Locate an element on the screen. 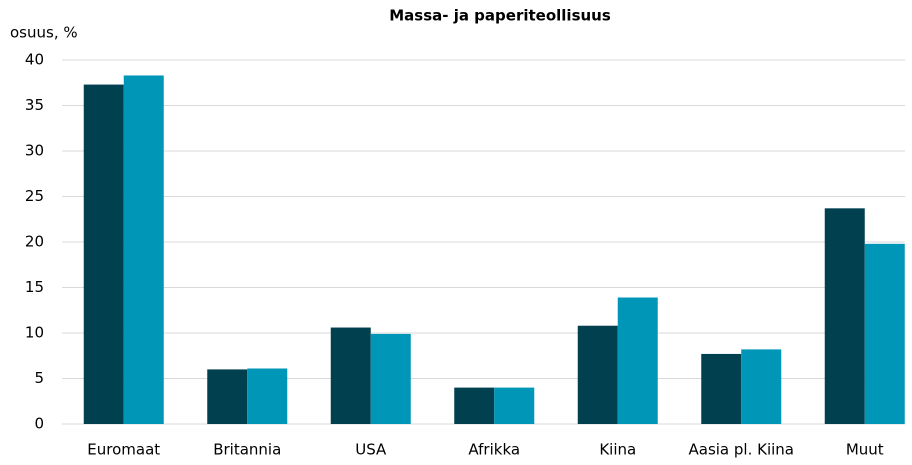 Image resolution: width=912 pixels, height=465 pixels. y-tick-label: 30 is located at coordinates (34, 151).